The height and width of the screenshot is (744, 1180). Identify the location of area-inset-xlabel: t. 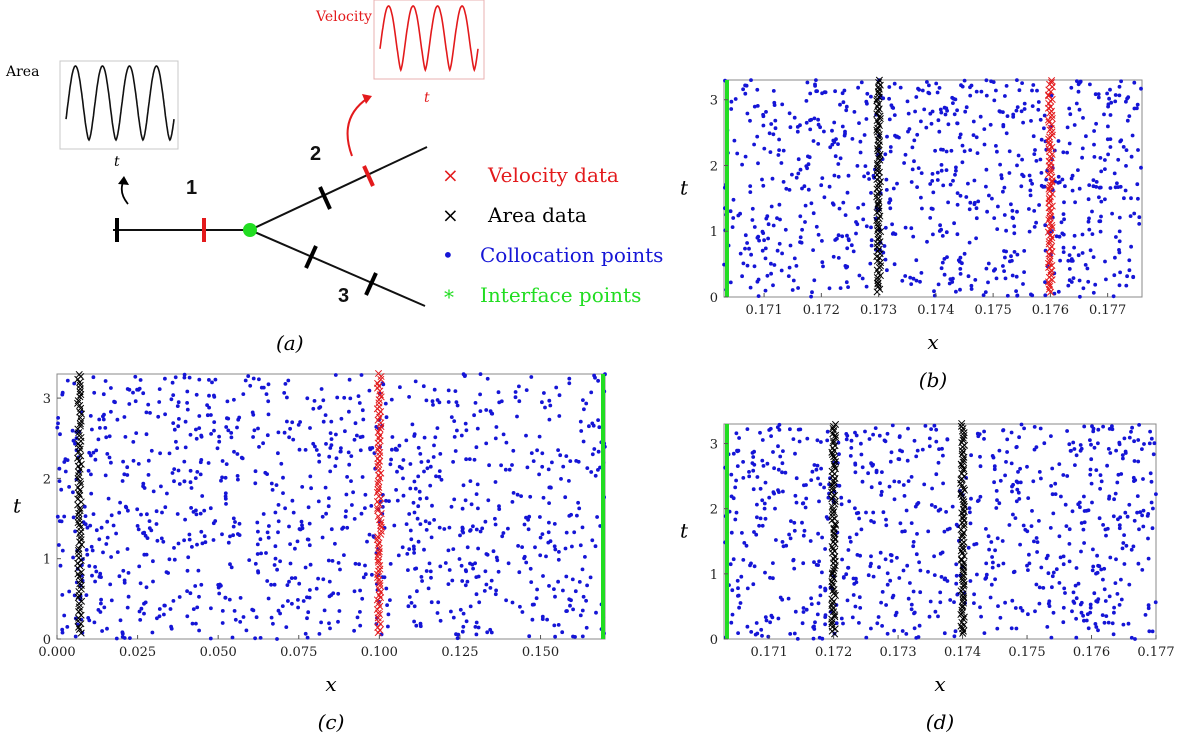
(117, 162).